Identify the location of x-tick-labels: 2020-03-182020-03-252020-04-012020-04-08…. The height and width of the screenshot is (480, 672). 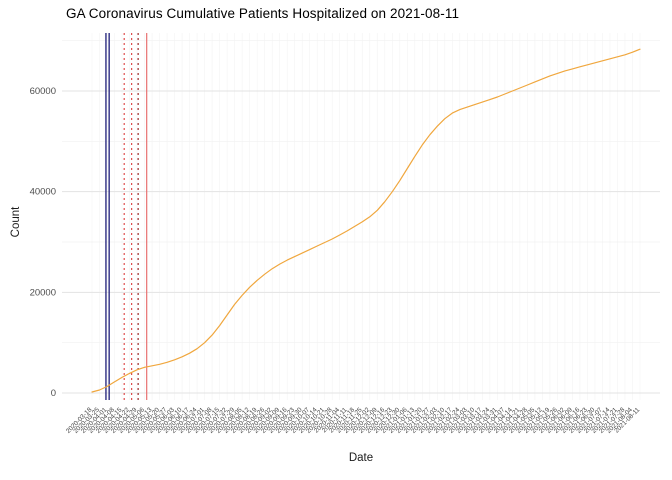
(353, 420).